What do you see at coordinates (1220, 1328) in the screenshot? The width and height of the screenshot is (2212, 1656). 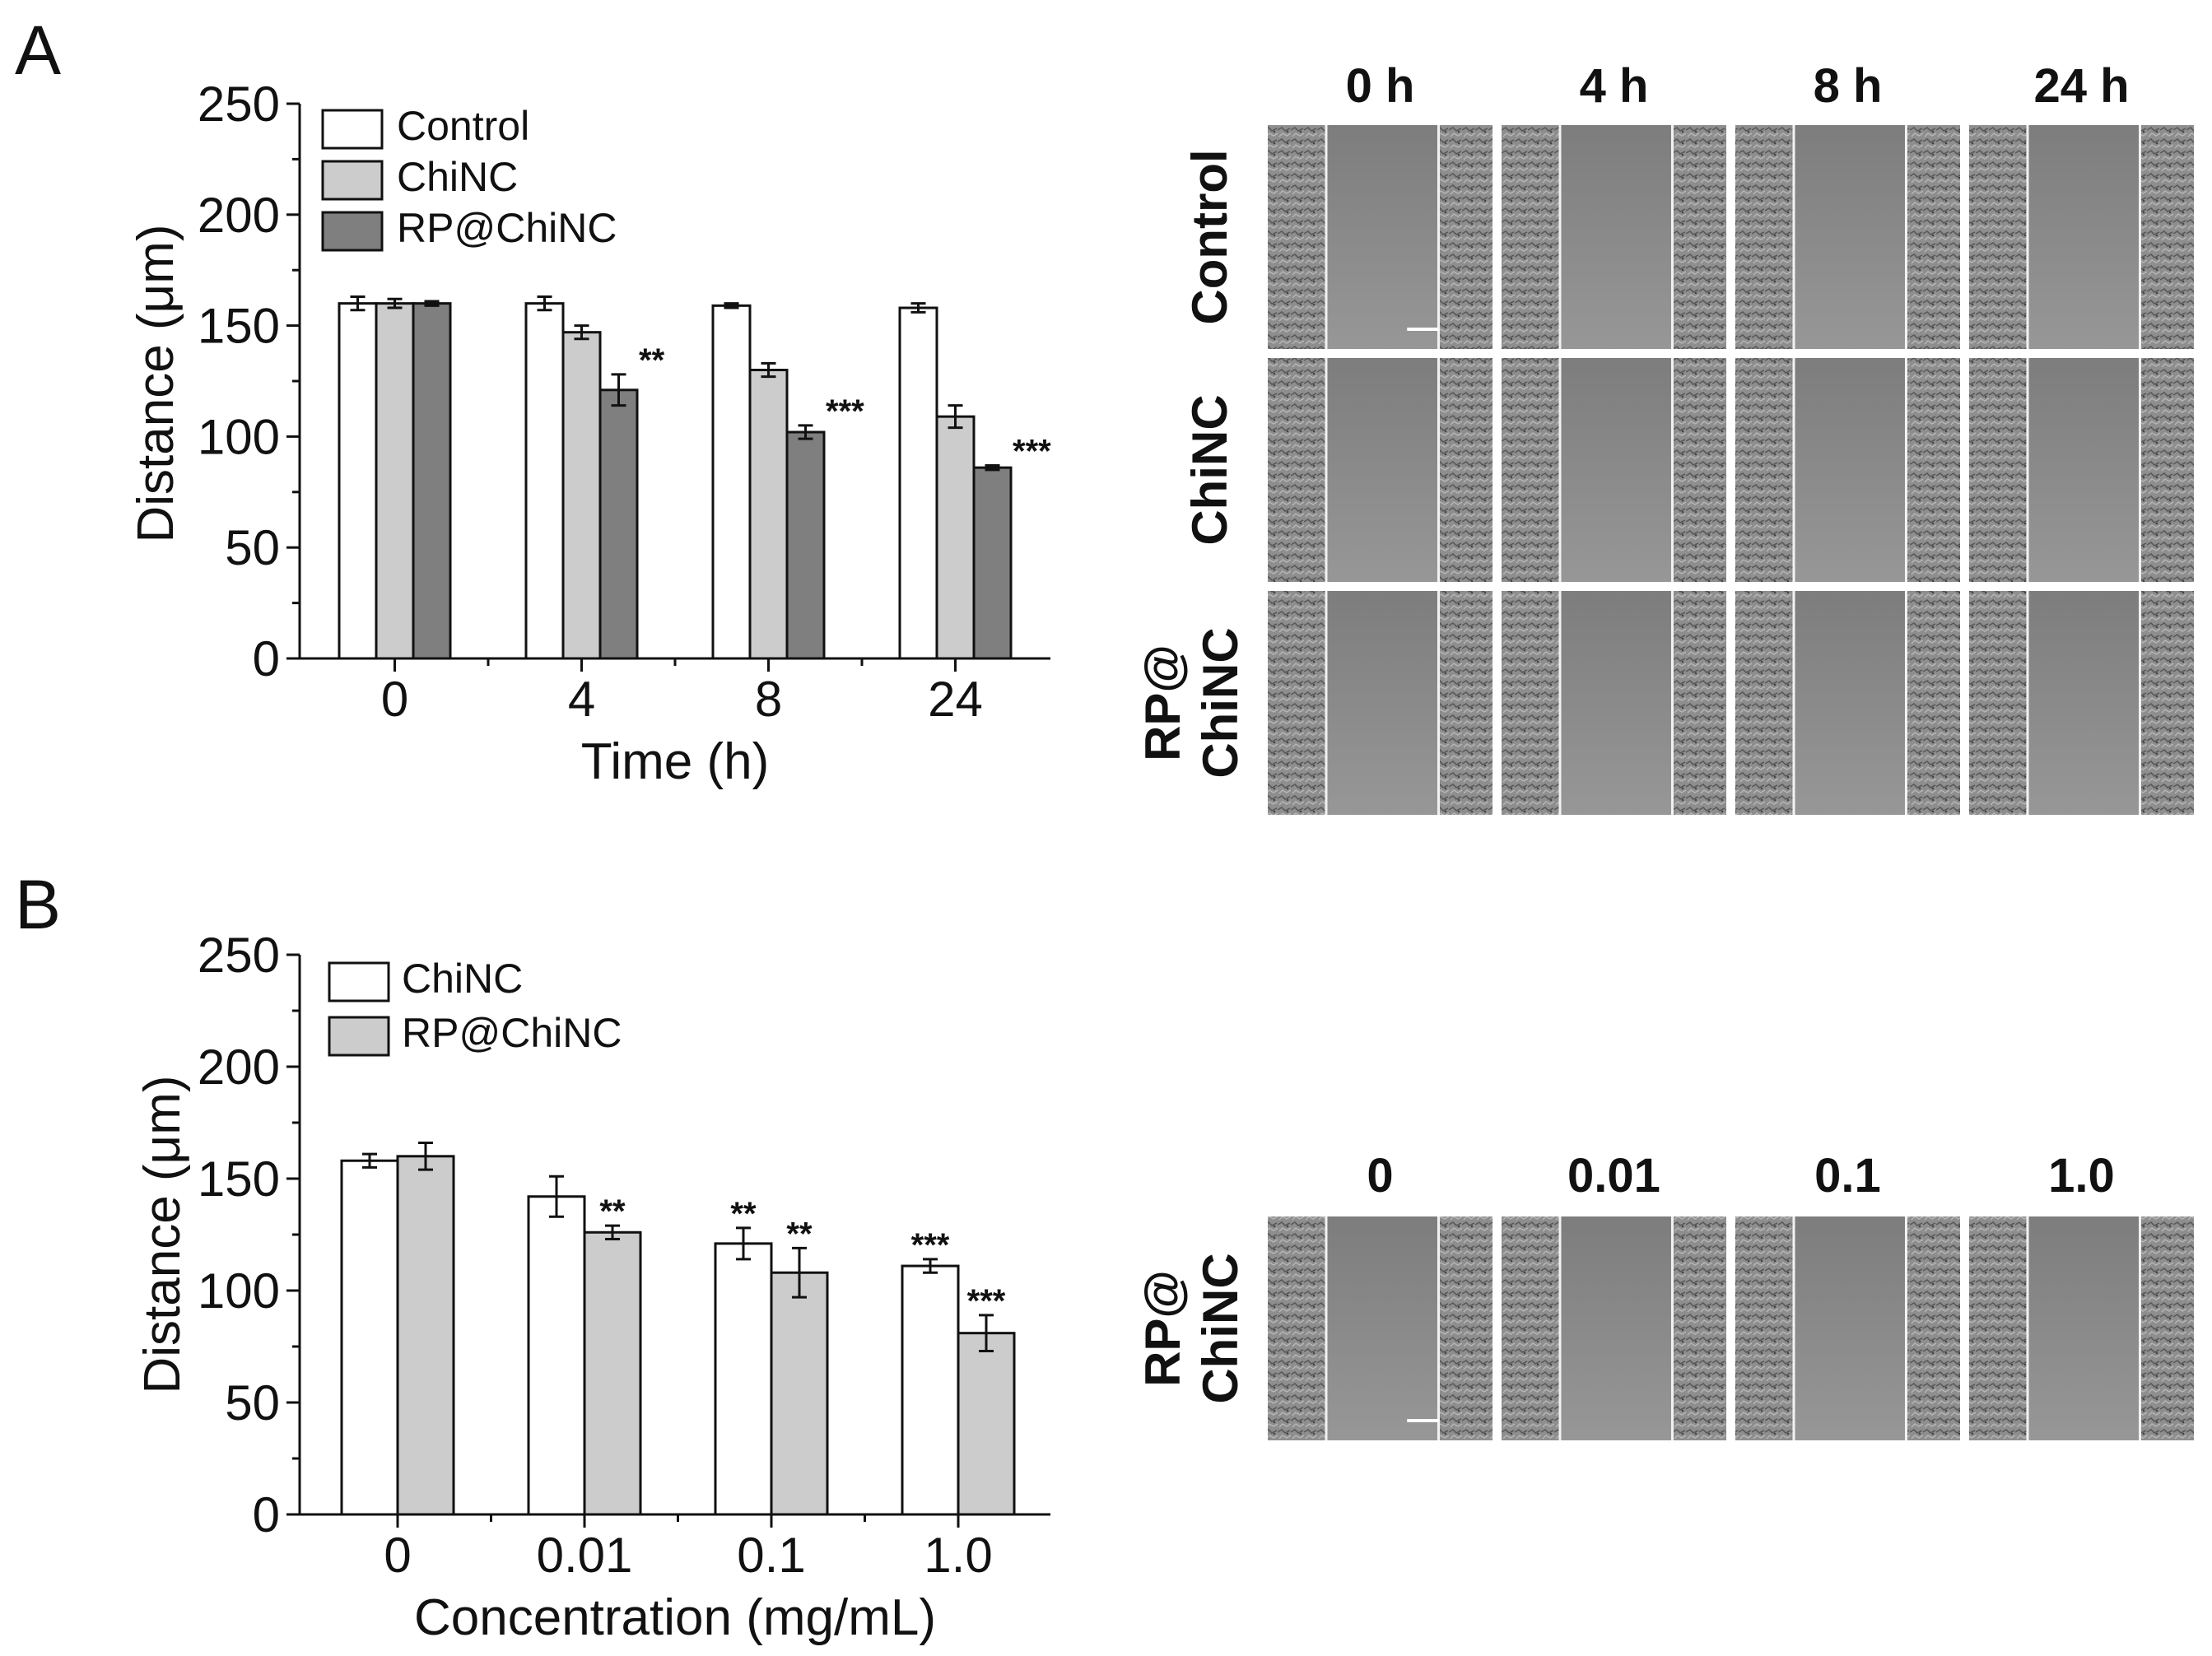 I see `row-label-line-b: ChiNC` at bounding box center [1220, 1328].